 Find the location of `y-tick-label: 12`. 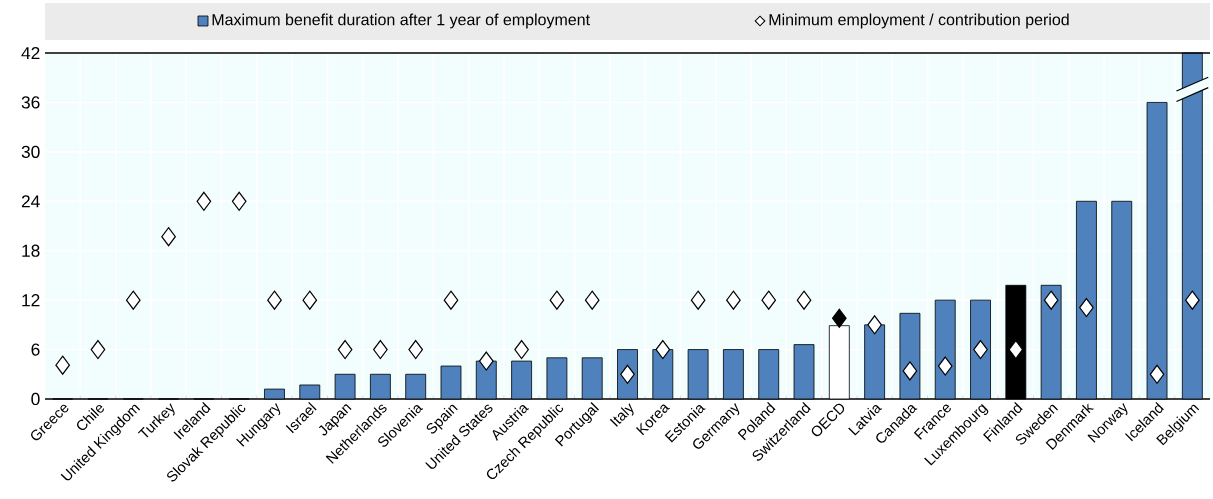

y-tick-label: 12 is located at coordinates (31, 300).